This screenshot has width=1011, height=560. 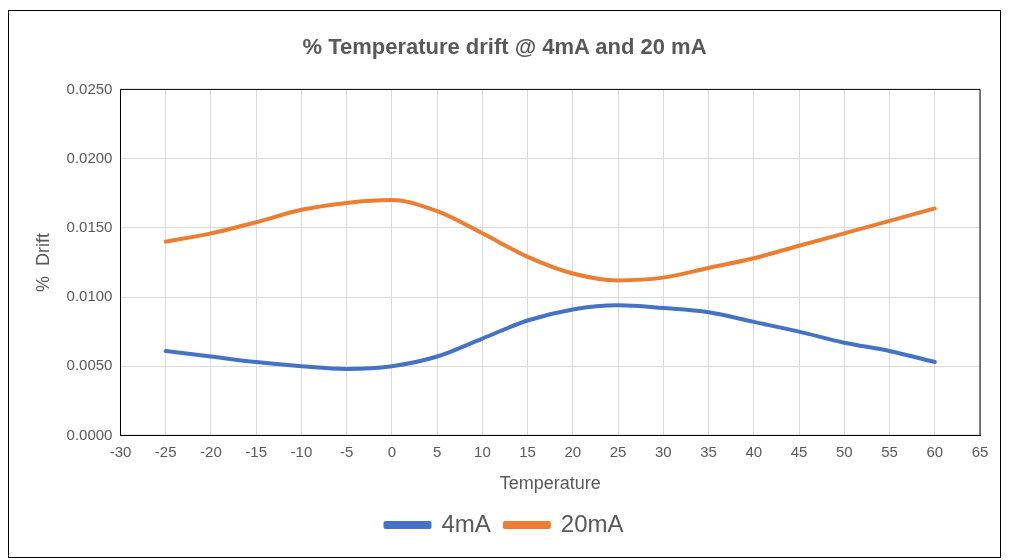 What do you see at coordinates (89, 434) in the screenshot?
I see `y-tick-label: 0.0000` at bounding box center [89, 434].